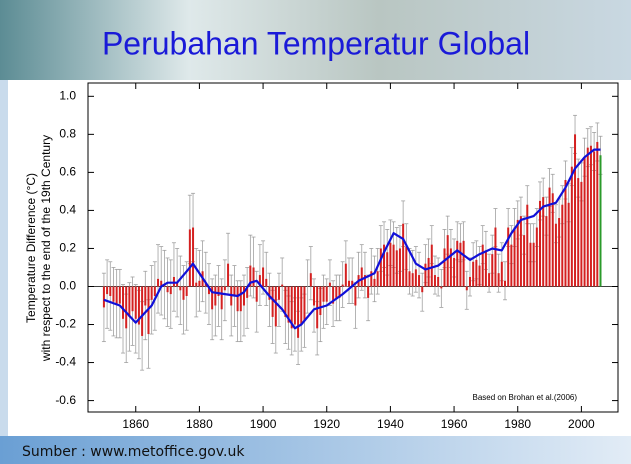 The image size is (631, 464). Describe the element at coordinates (316, 43) in the screenshot. I see `title: Perubahan Temperatur Global` at that location.